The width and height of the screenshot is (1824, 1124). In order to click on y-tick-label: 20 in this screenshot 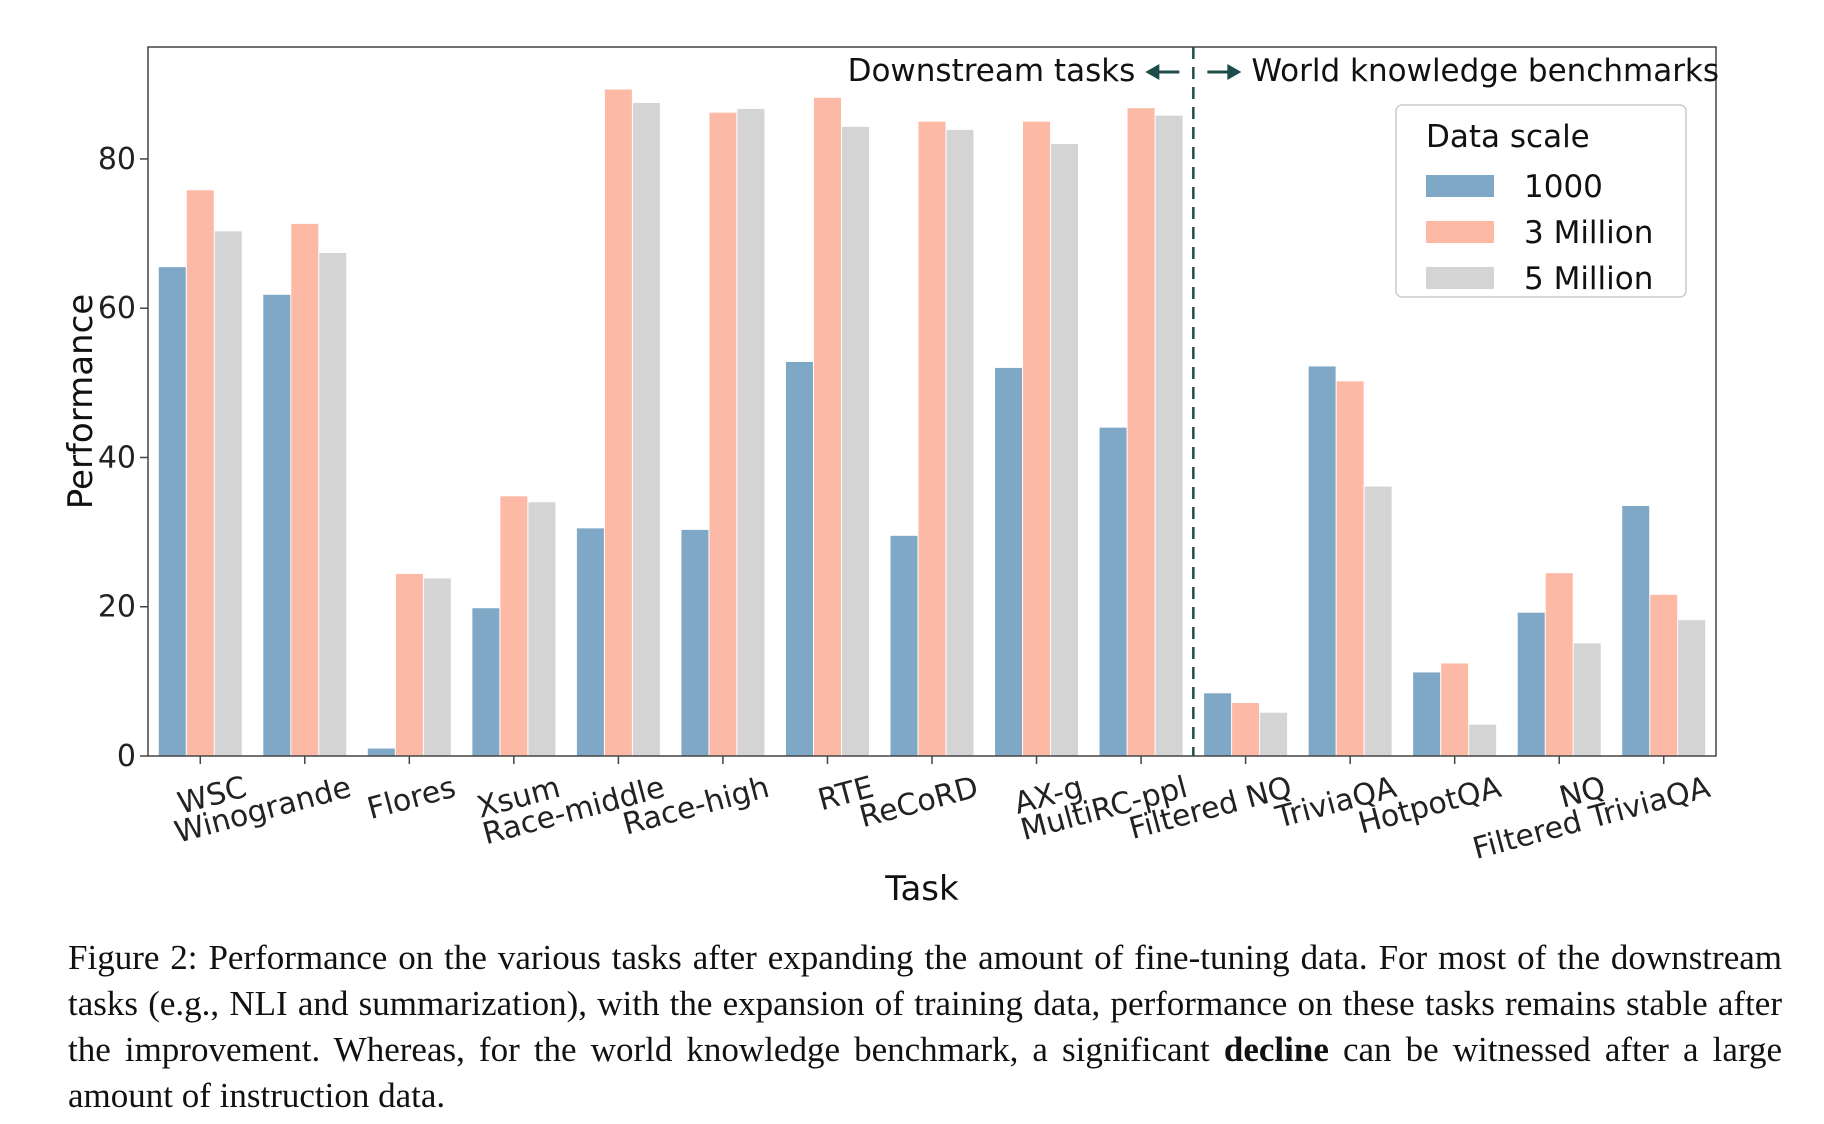, I will do `click(117, 607)`.